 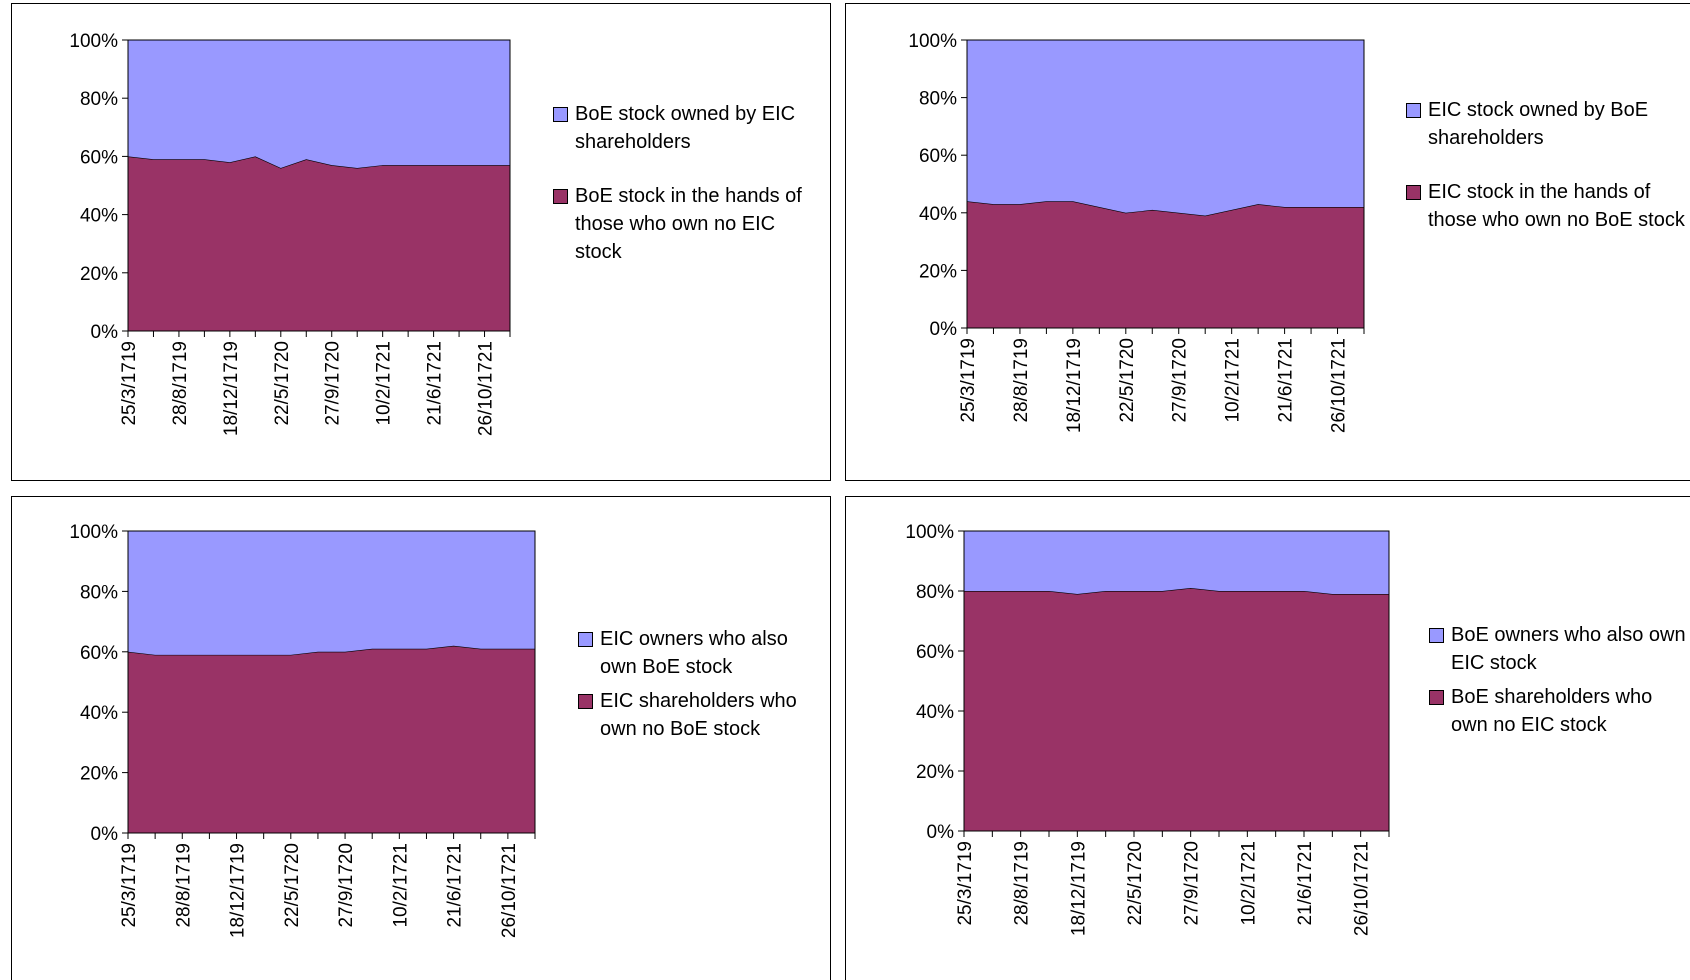 I want to click on legend-item: EIC owners who also own BoE stock, so click(x=703, y=653).